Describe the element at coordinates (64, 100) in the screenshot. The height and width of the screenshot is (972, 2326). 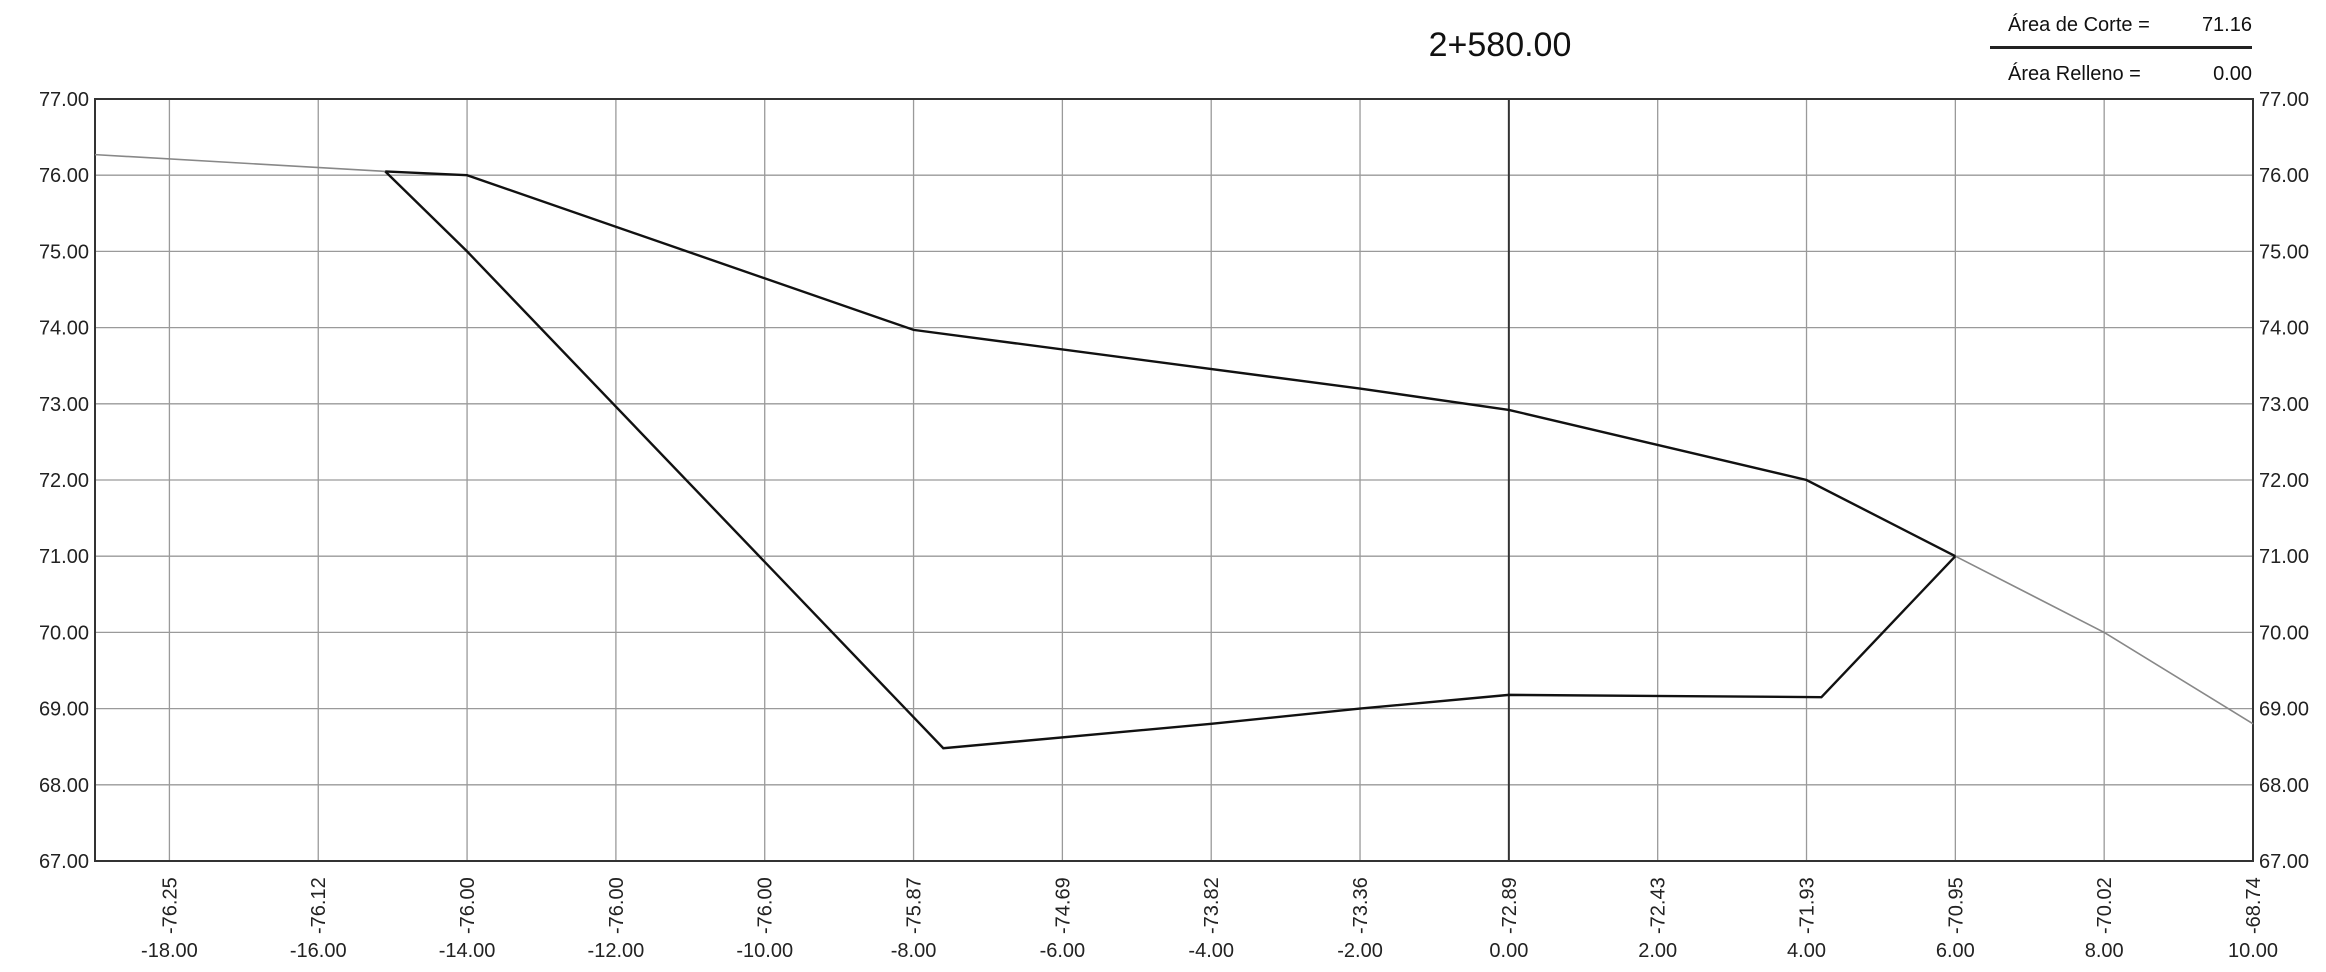
I see `y-tick-label-left: 77.00` at that location.